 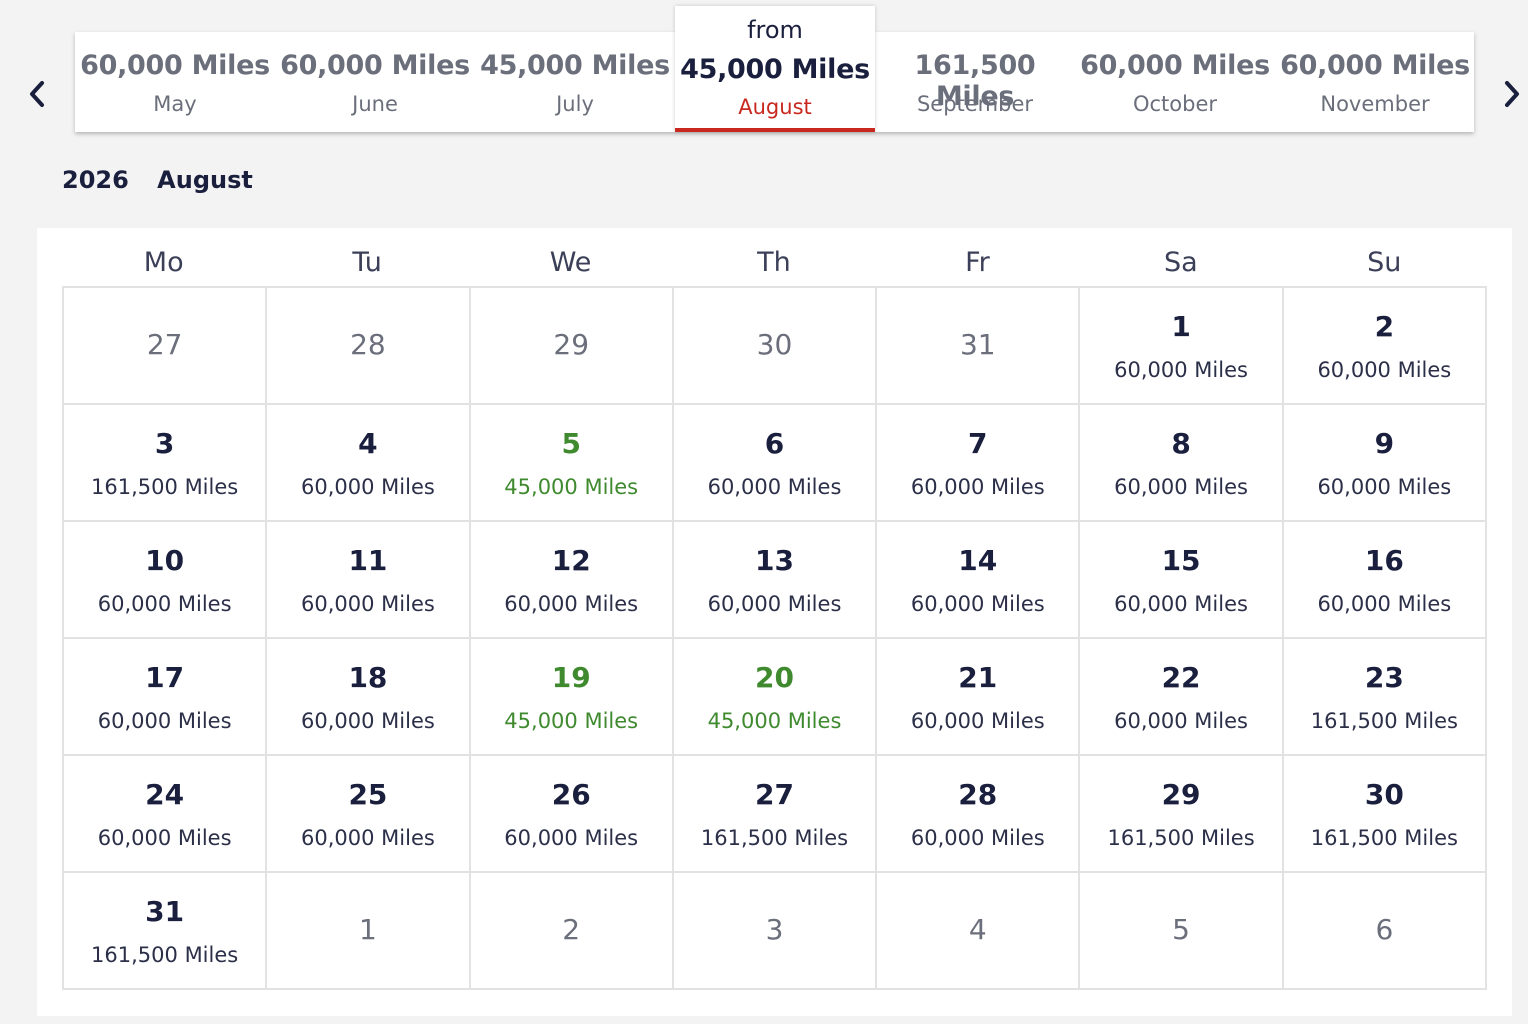 What do you see at coordinates (1385, 814) in the screenshot?
I see `calendar-day: 30 161,500 Miles` at bounding box center [1385, 814].